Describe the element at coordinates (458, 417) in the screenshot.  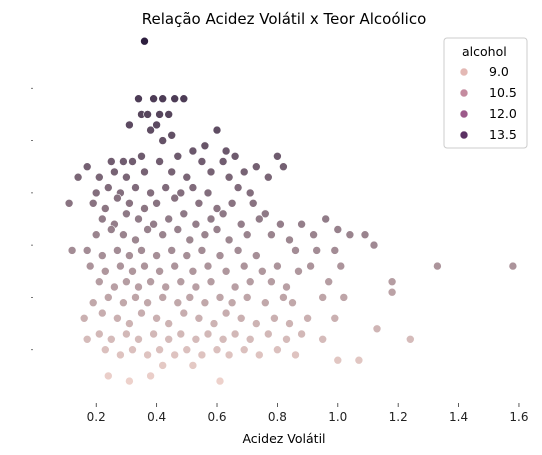
I see `x-tick-label: 1.4` at that location.